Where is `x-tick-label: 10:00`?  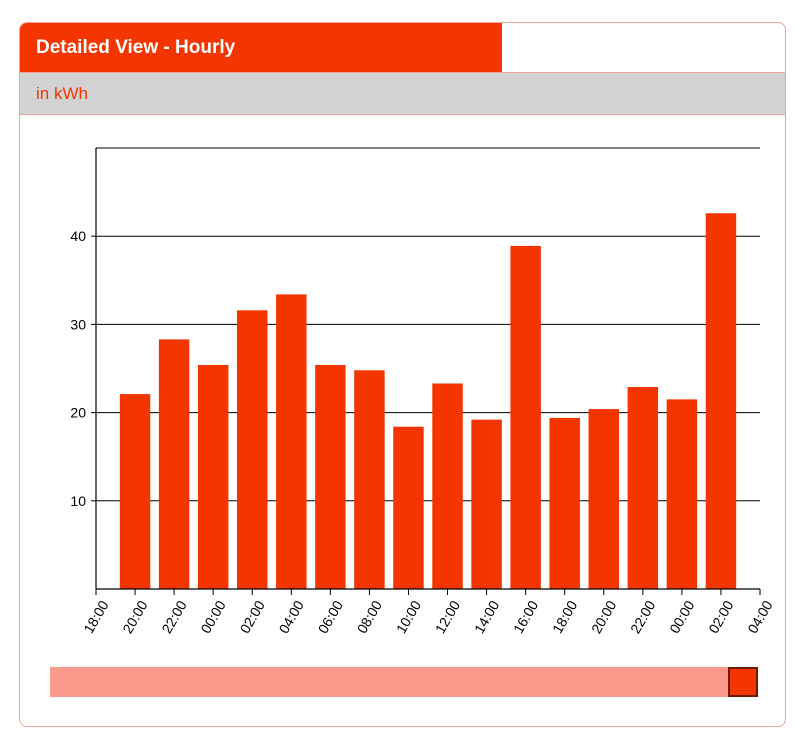 x-tick-label: 10:00 is located at coordinates (408, 617).